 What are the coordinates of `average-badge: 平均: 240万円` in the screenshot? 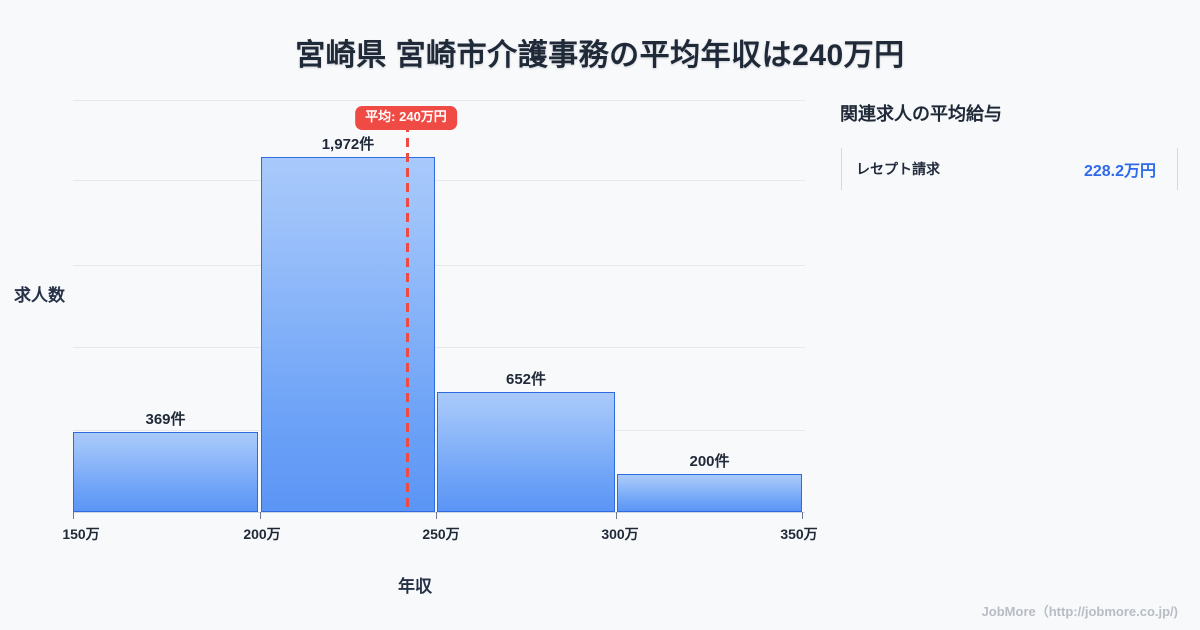 It's located at (406, 118).